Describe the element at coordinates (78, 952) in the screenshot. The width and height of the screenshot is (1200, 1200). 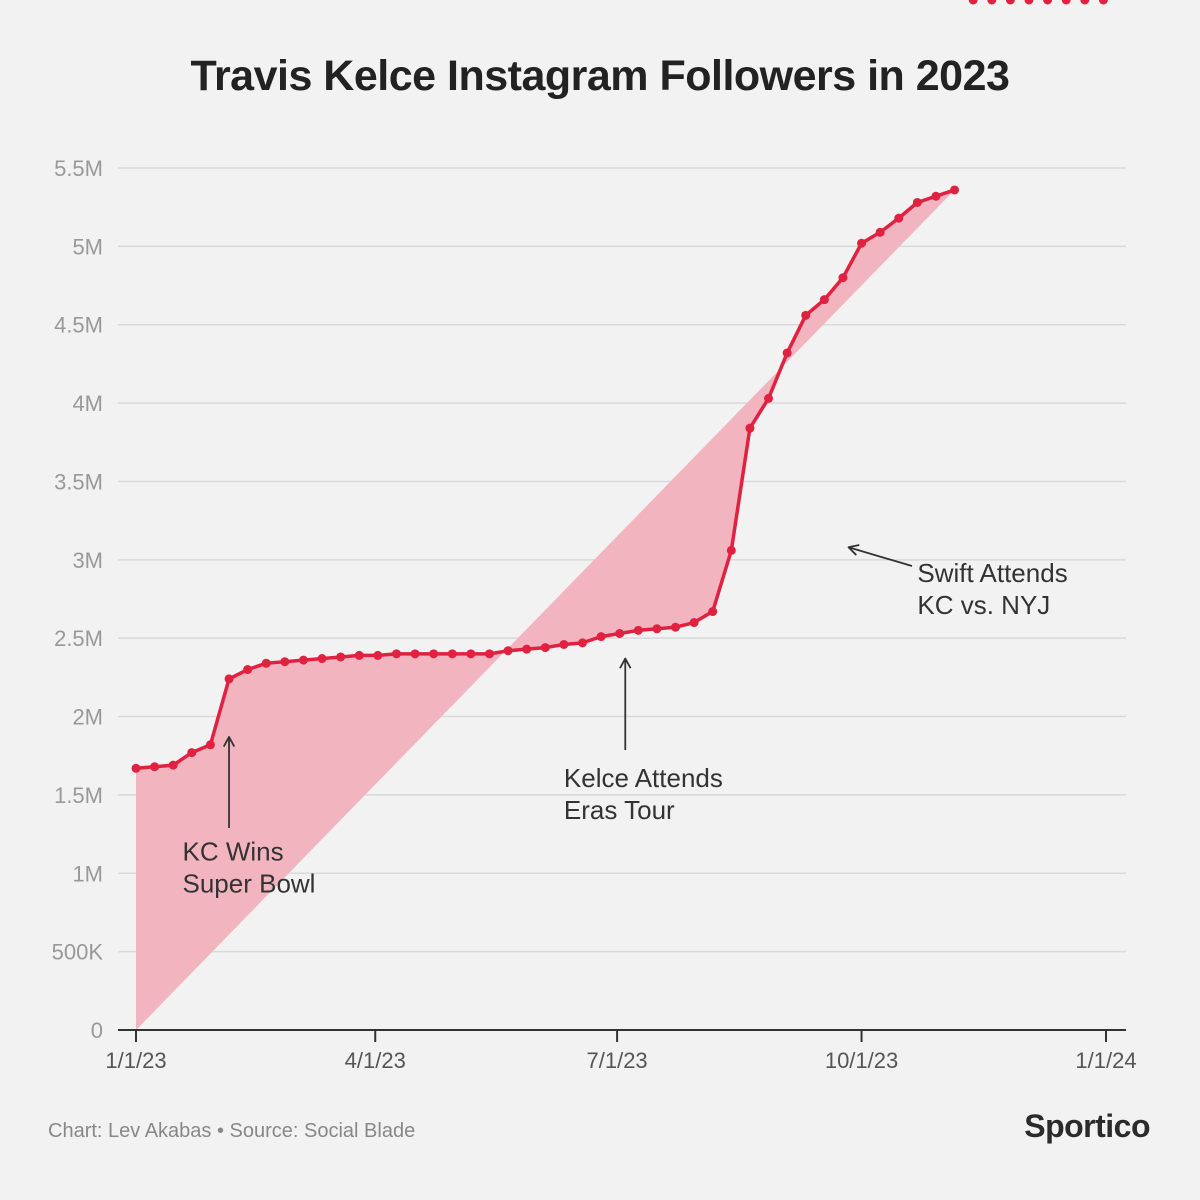
I see `y-tick-label: 500K` at that location.